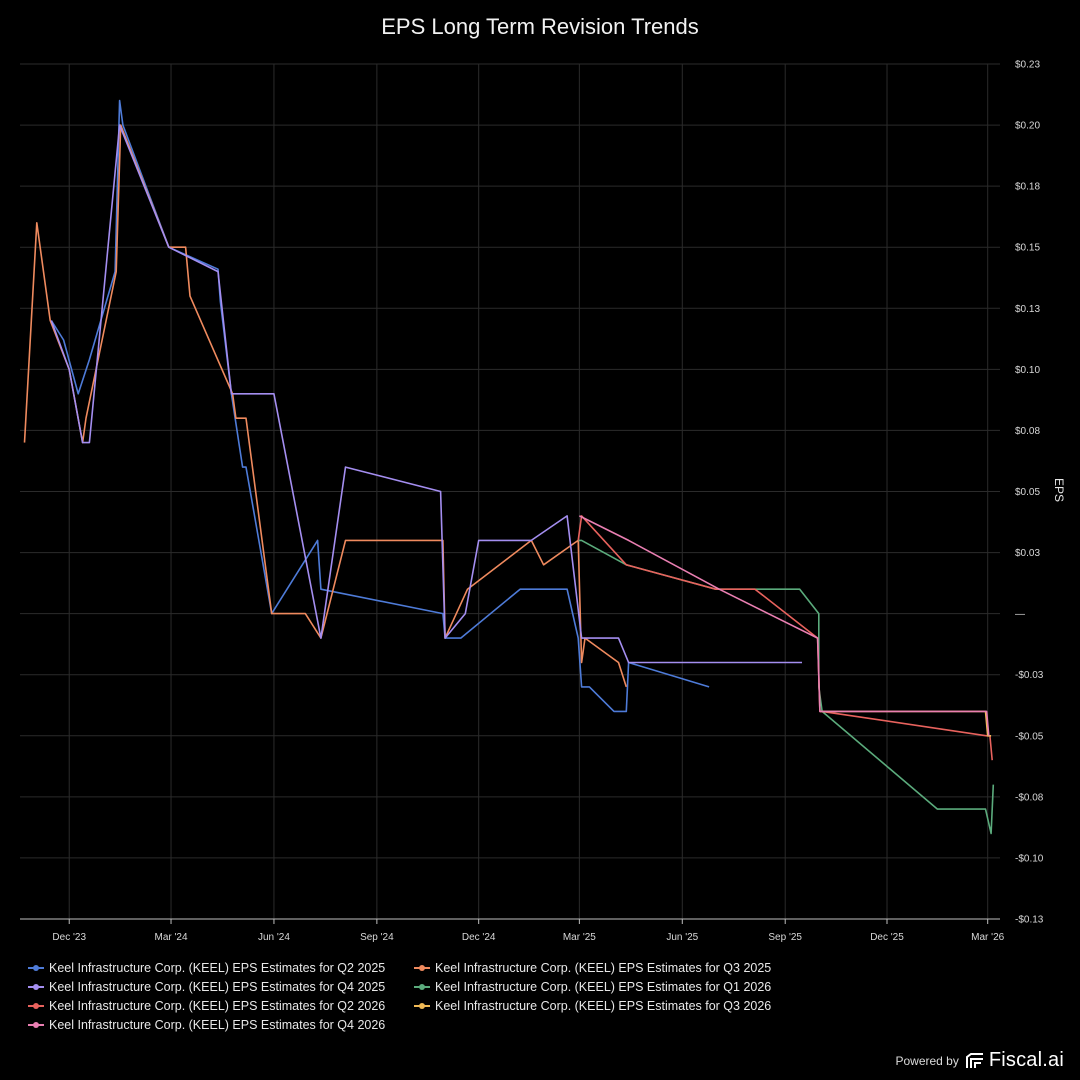 The image size is (1080, 1080). Describe the element at coordinates (69, 937) in the screenshot. I see `x-tick-label: Dec '23` at that location.